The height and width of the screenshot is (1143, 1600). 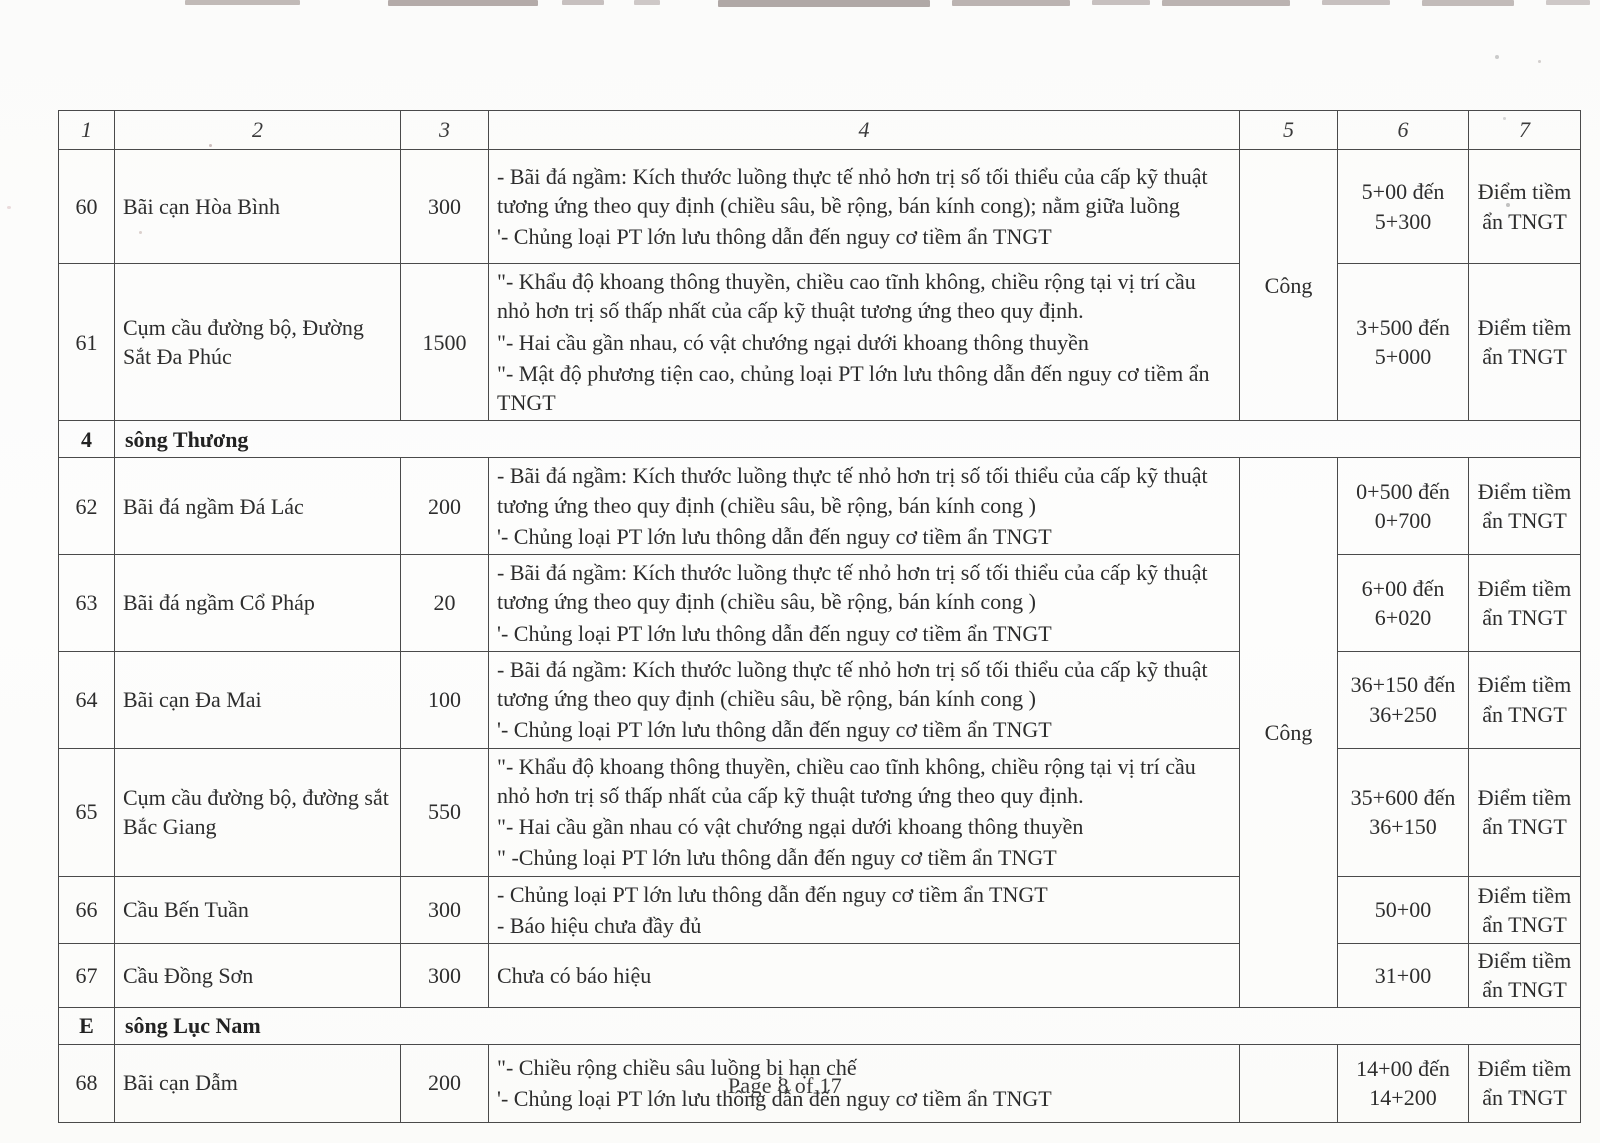 What do you see at coordinates (257, 699) in the screenshot?
I see `location-name-cell: Bãi cạn Đa Mai` at bounding box center [257, 699].